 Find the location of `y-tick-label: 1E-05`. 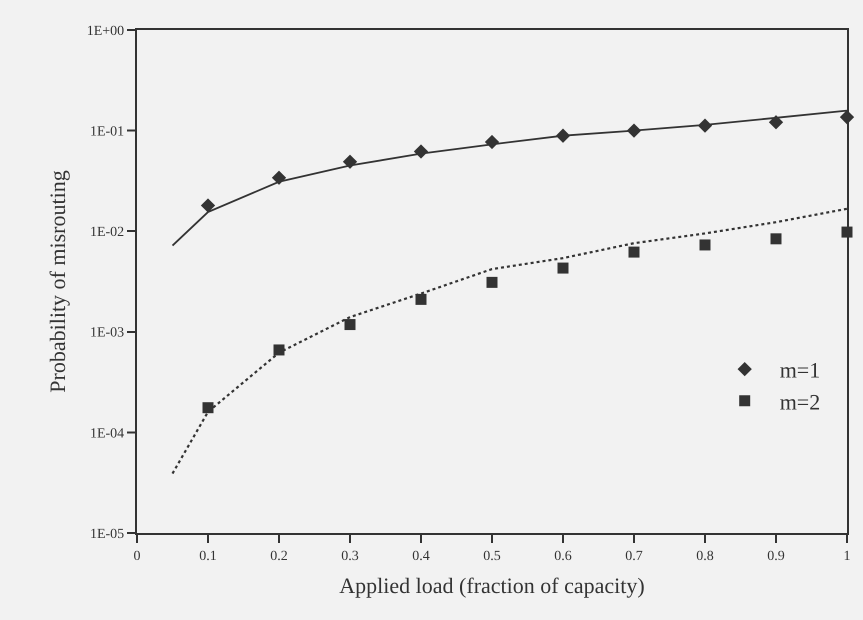

y-tick-label: 1E-05 is located at coordinates (107, 534).